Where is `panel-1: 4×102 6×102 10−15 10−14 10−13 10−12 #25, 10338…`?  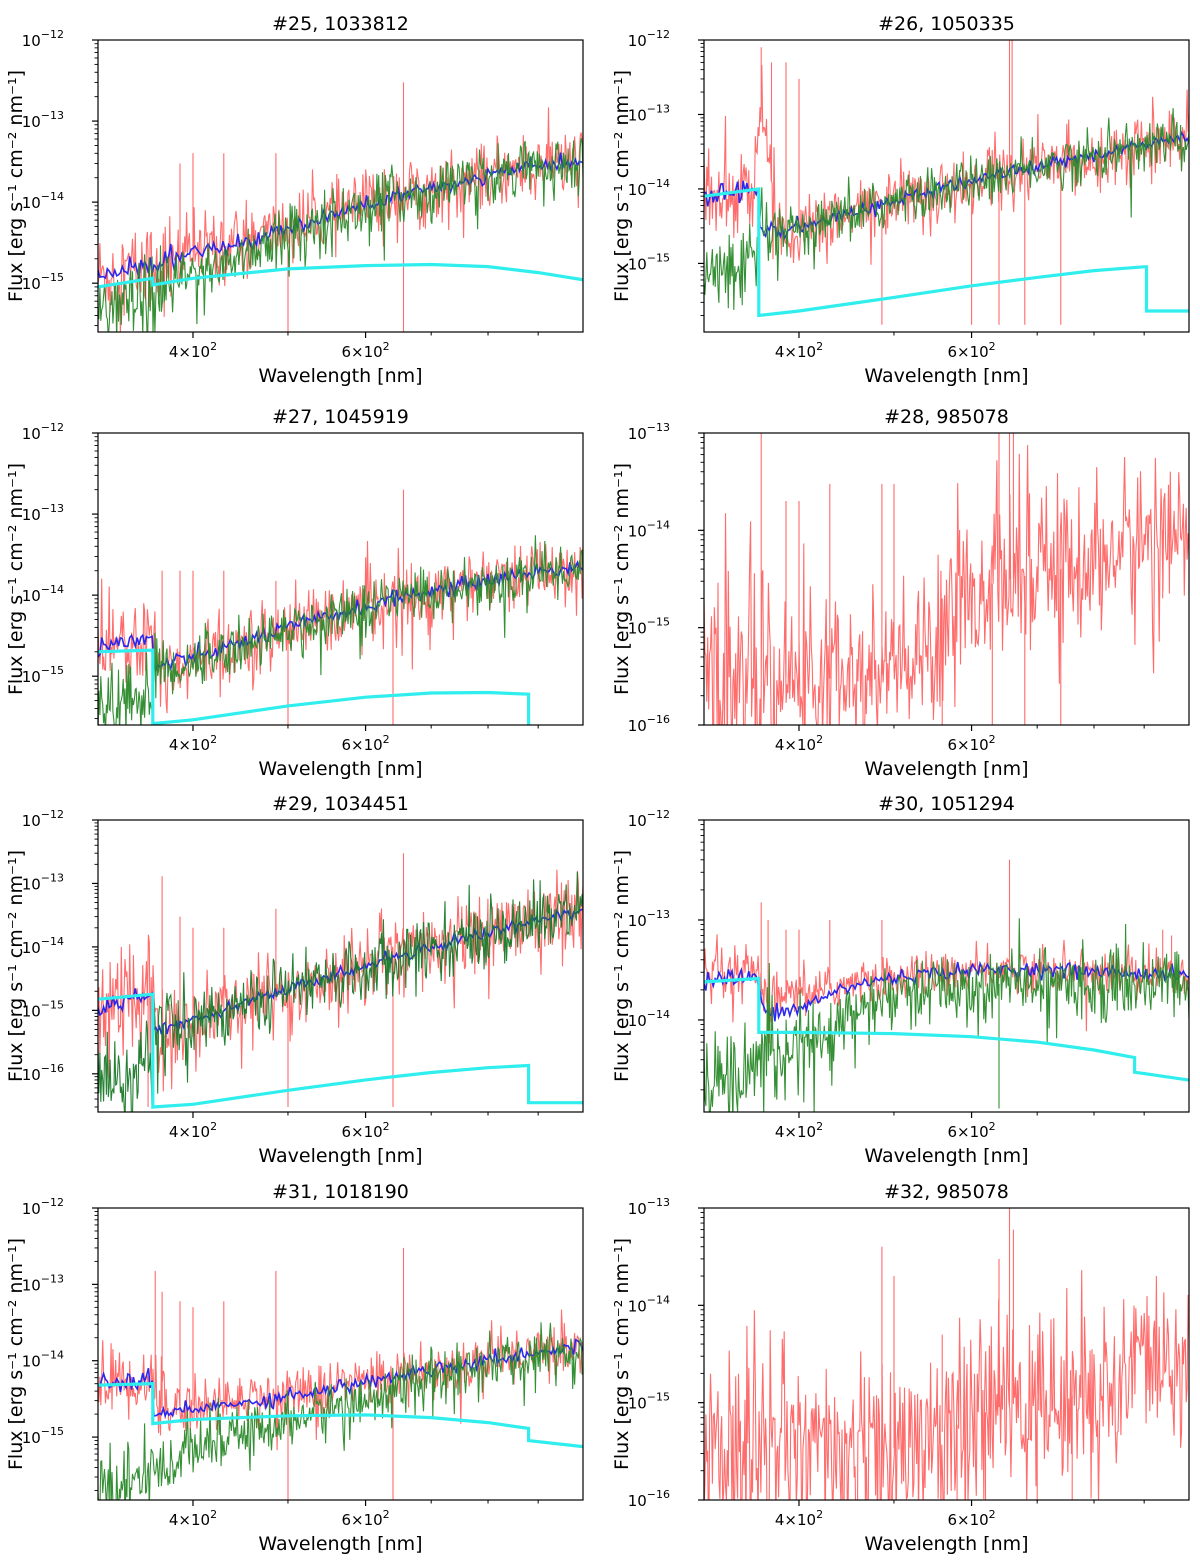
panel-1: 4×102 6×102 10−15 10−14 10−13 10−12 #25, 10338… is located at coordinates (294, 200).